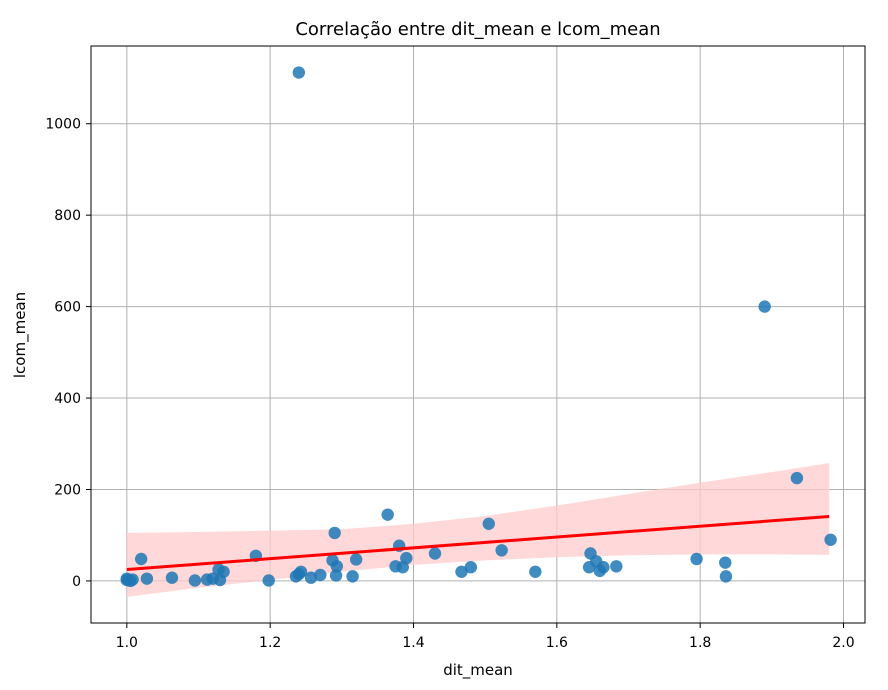 The image size is (888, 690). What do you see at coordinates (557, 643) in the screenshot?
I see `x-tick-label: 1.6` at bounding box center [557, 643].